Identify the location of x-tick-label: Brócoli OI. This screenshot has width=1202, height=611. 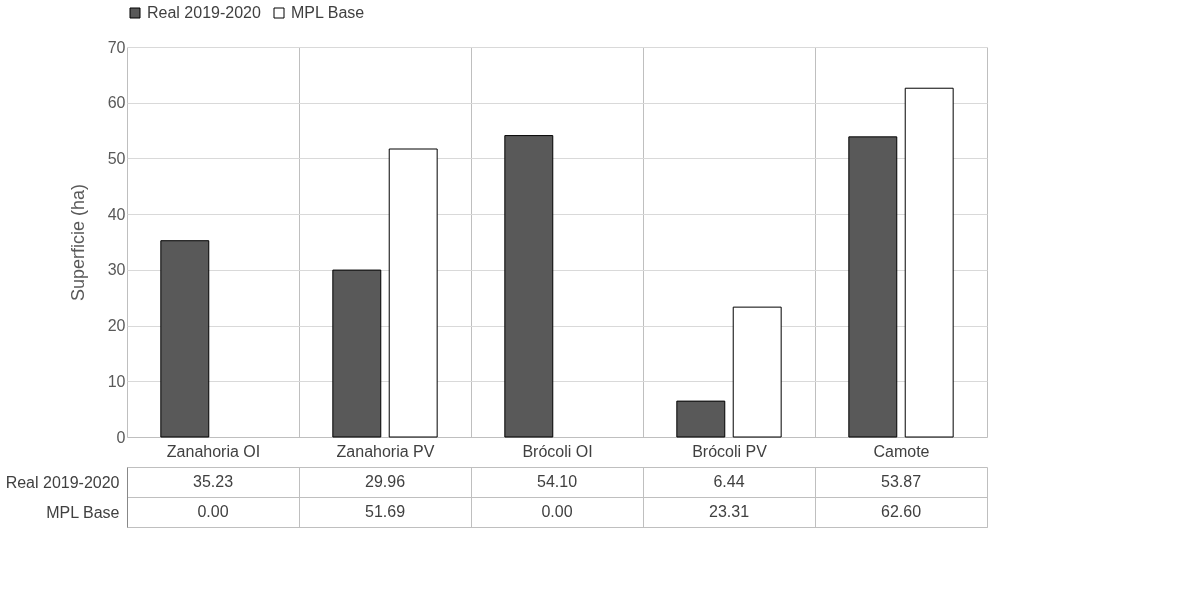
(557, 451).